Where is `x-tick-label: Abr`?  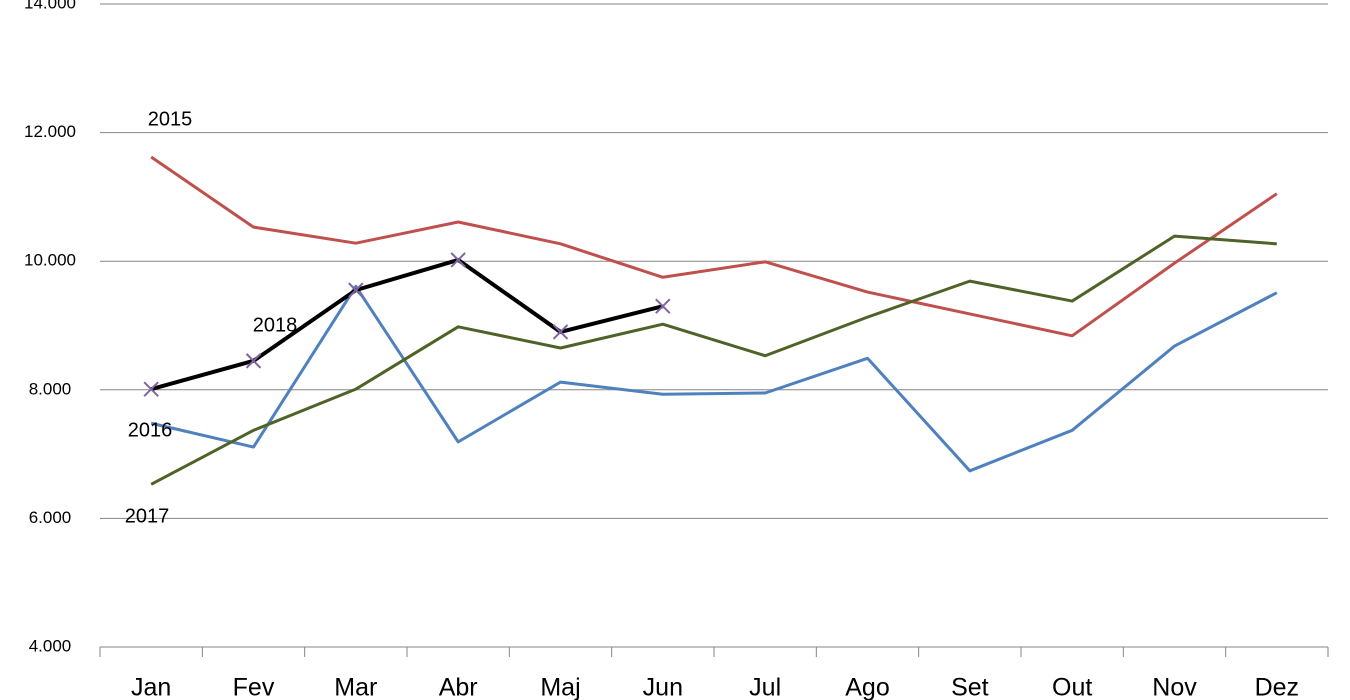
x-tick-label: Abr is located at coordinates (458, 687).